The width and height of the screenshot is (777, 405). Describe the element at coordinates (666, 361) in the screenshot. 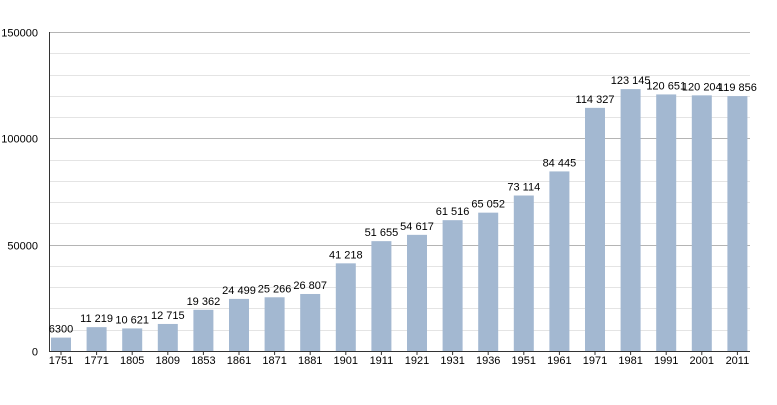

I see `x-tick-label: 1991` at that location.